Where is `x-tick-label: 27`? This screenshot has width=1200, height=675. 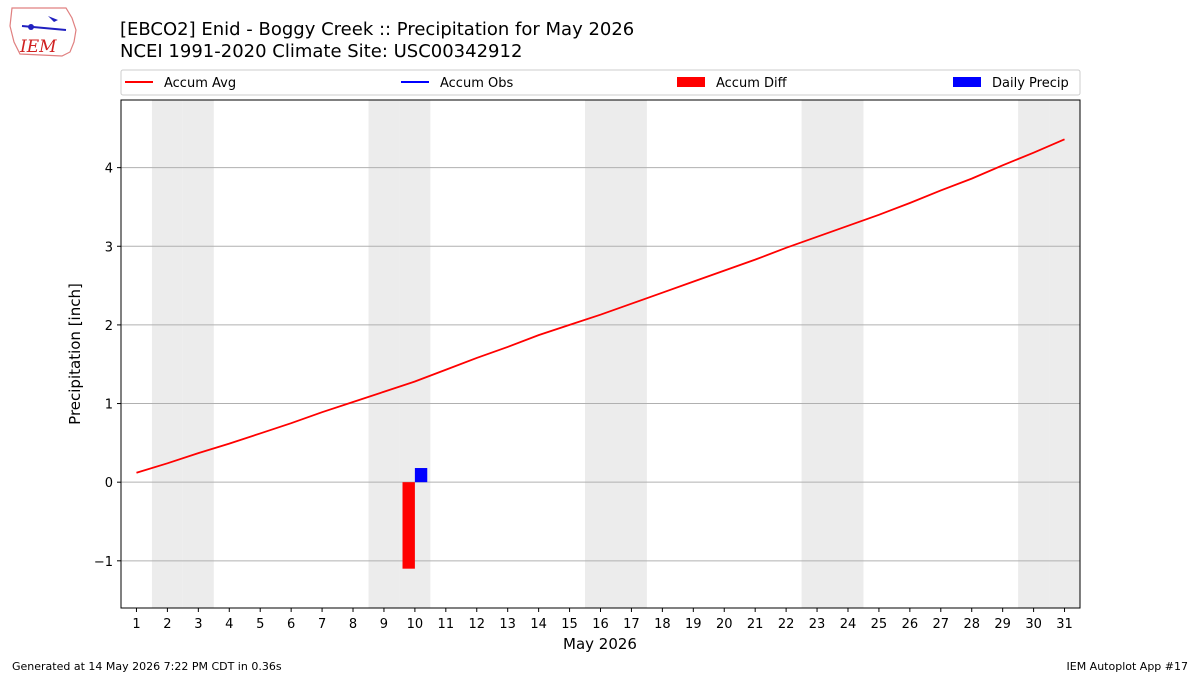 x-tick-label: 27 is located at coordinates (941, 624).